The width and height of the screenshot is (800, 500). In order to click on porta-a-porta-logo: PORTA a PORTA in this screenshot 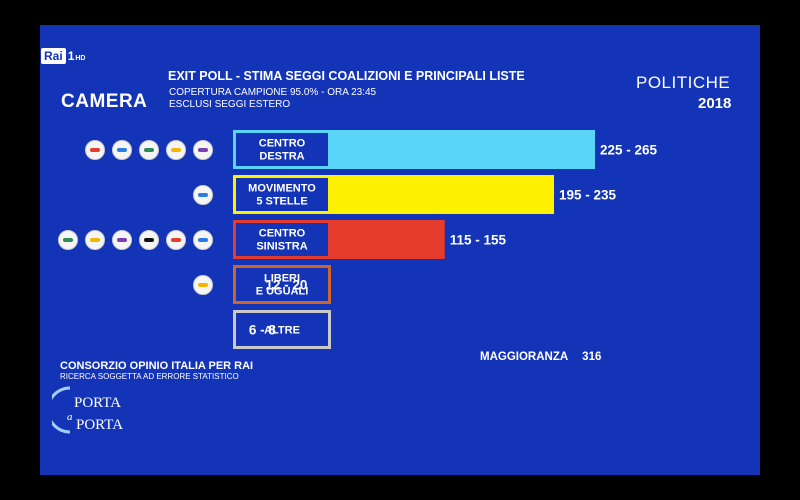, I will do `click(87, 410)`.